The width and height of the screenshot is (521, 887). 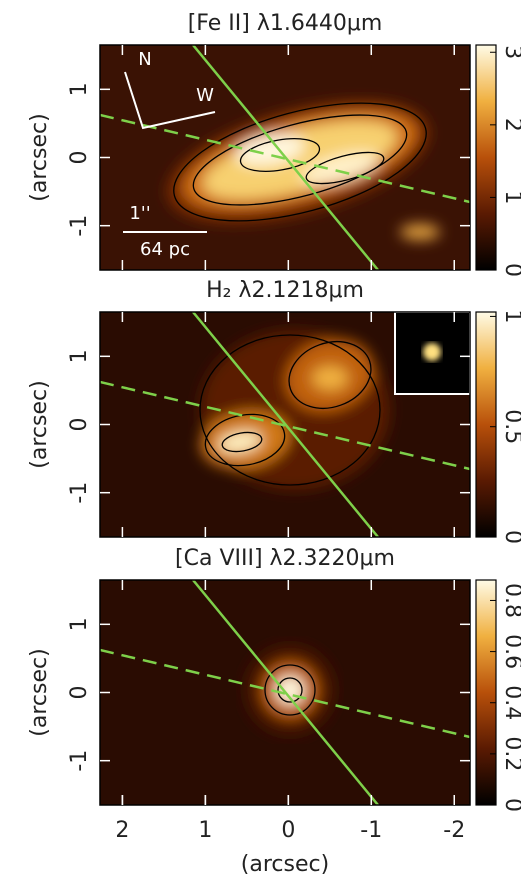 I want to click on inset-source, so click(x=432, y=352).